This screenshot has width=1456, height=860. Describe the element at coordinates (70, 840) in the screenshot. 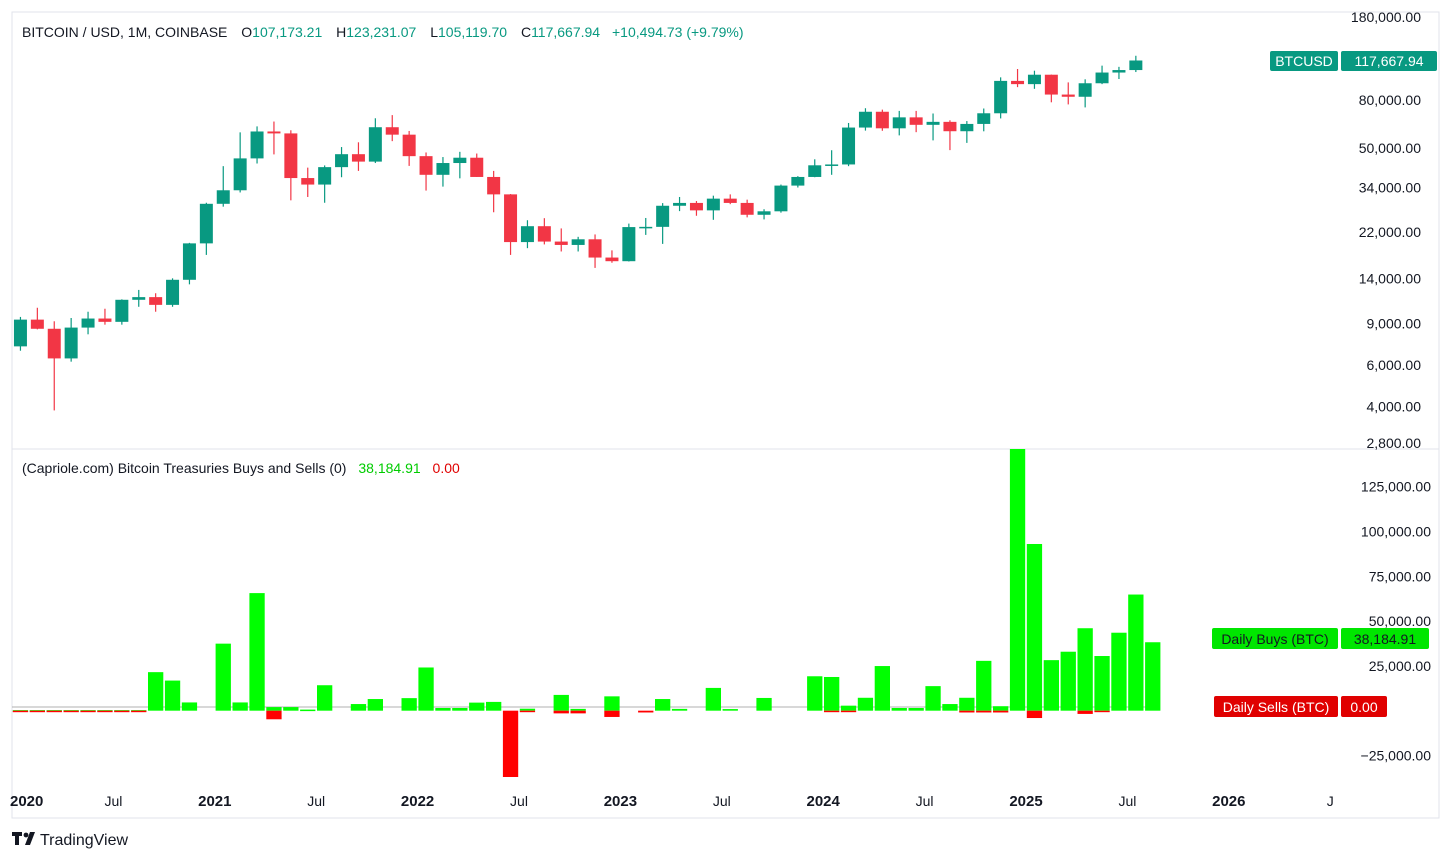

I see `tradingview-logo: TradingView` at that location.